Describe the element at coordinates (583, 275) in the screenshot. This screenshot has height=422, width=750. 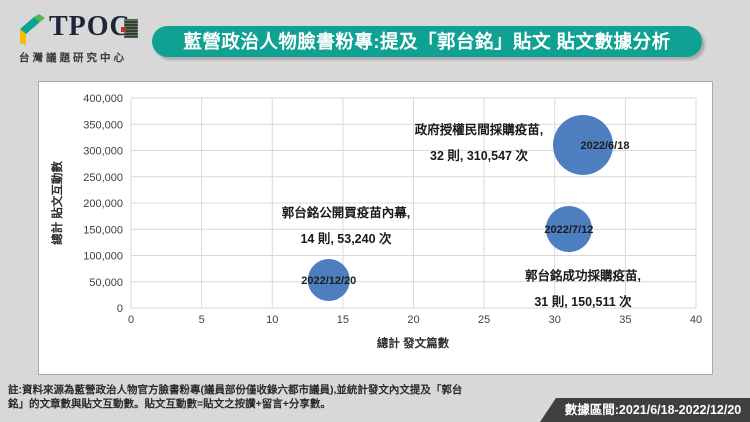
I see `bubble-annotation-line: 郭台銘成功採購疫苗,` at that location.